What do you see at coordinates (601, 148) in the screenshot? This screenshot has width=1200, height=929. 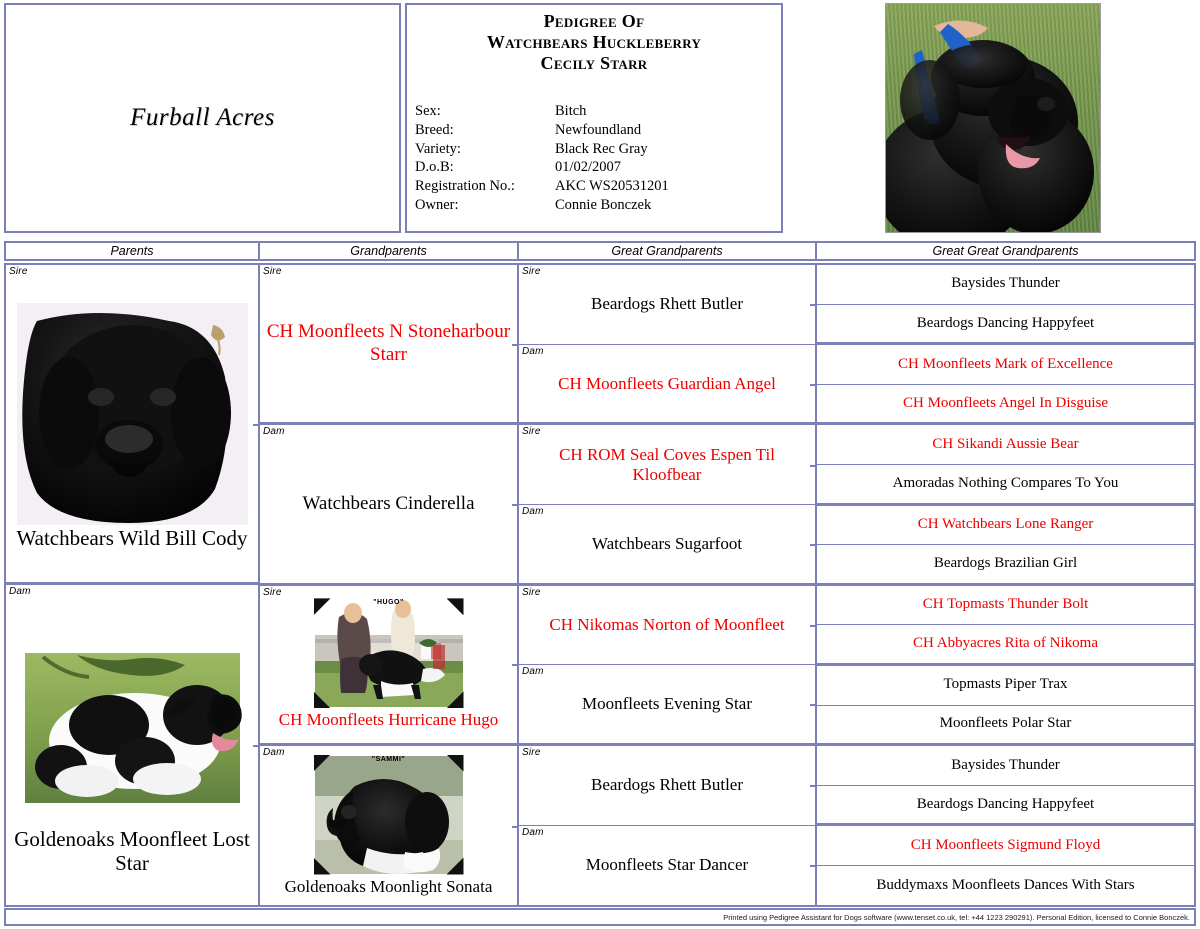 I see `detail-value-variety: Black Rec Gray` at bounding box center [601, 148].